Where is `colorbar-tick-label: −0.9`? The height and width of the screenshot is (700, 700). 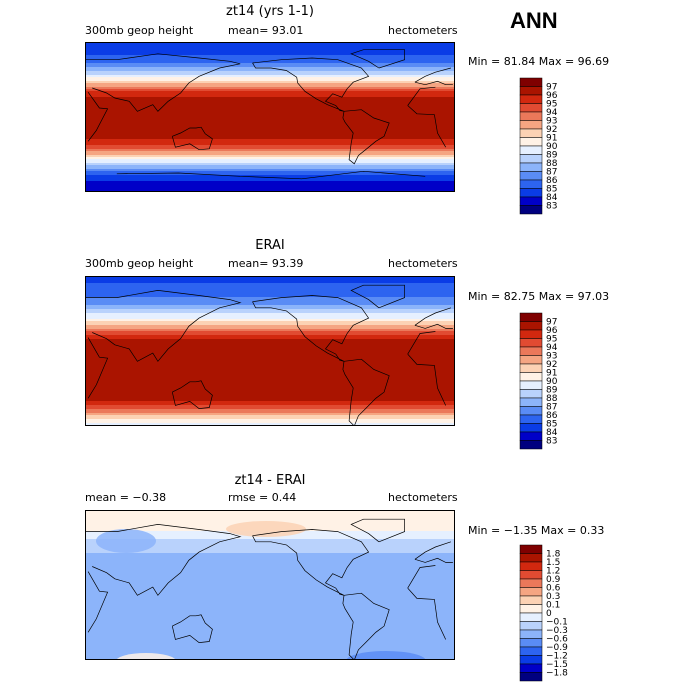
colorbar-tick-label: −0.9 is located at coordinates (557, 648).